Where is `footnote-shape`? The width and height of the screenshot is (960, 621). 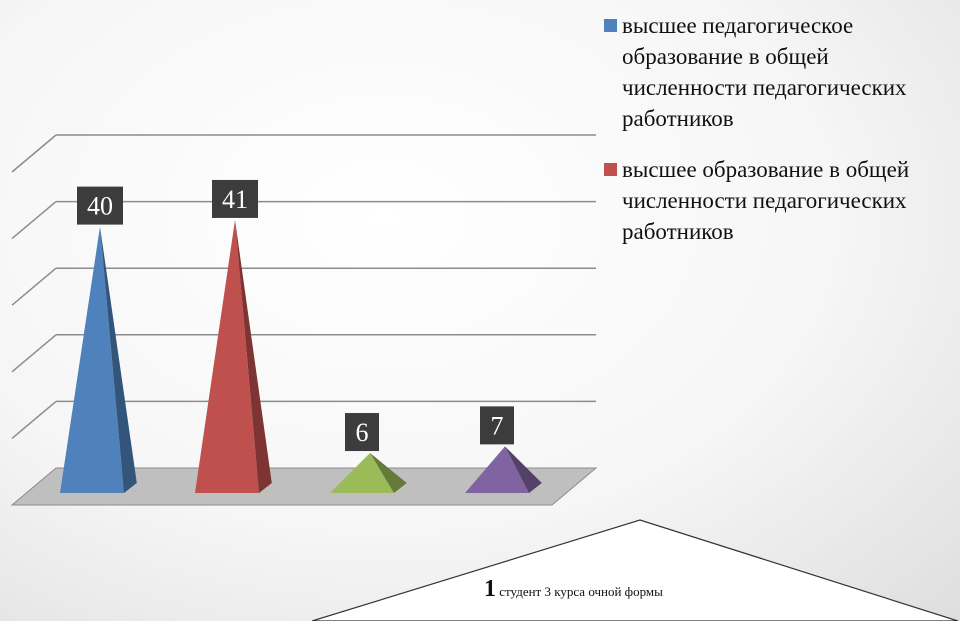 footnote-shape is located at coordinates (635, 570).